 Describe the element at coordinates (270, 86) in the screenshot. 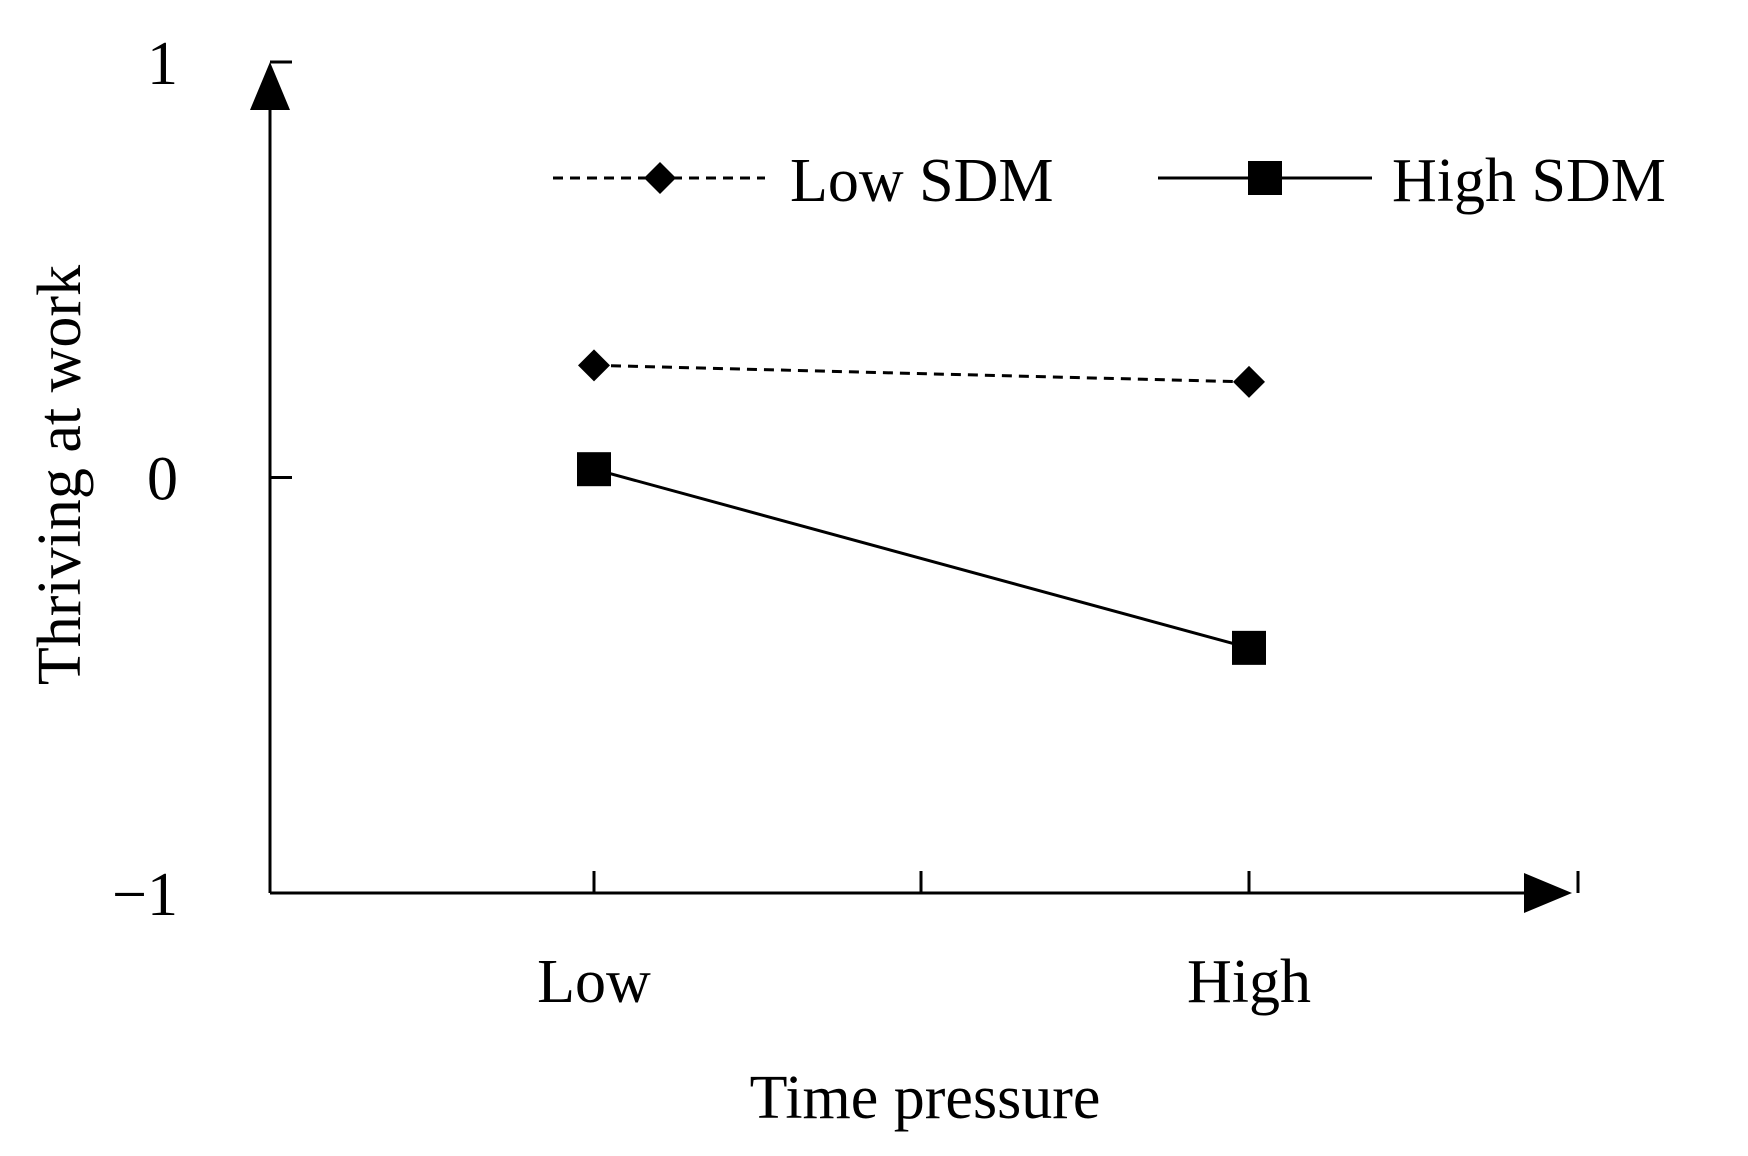

I see `y-axis-arrow` at that location.